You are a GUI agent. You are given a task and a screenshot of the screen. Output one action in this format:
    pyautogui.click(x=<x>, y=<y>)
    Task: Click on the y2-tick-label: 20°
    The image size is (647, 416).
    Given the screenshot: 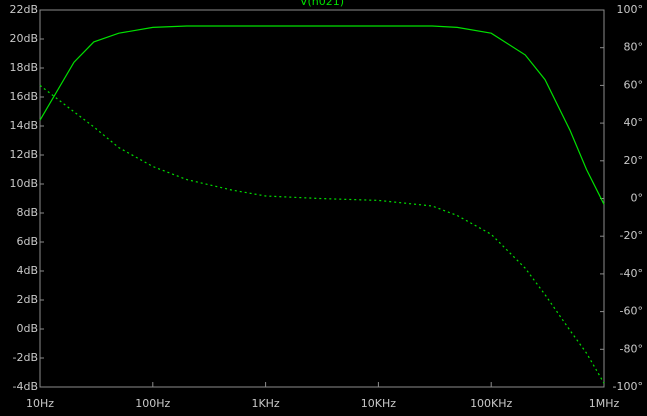 What is the action you would take?
    pyautogui.click(x=634, y=160)
    